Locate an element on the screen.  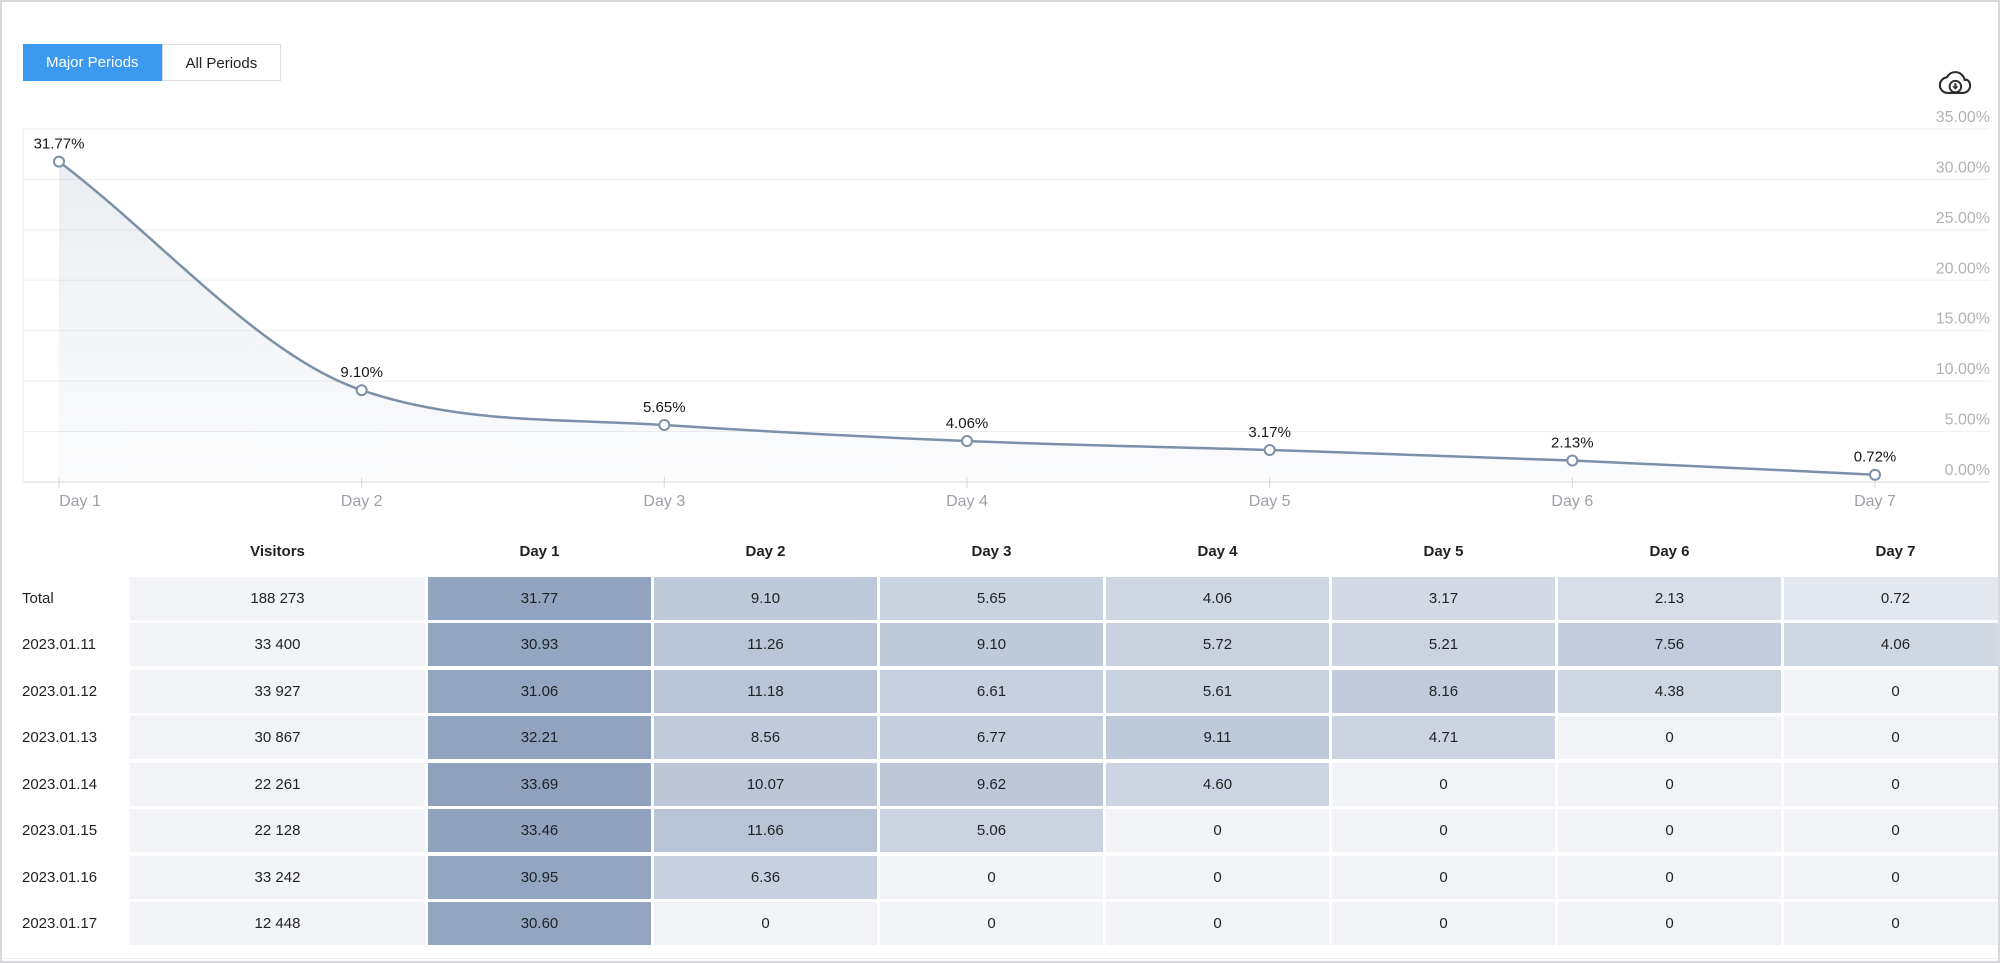
retention-cell: 3.17 is located at coordinates (1443, 598).